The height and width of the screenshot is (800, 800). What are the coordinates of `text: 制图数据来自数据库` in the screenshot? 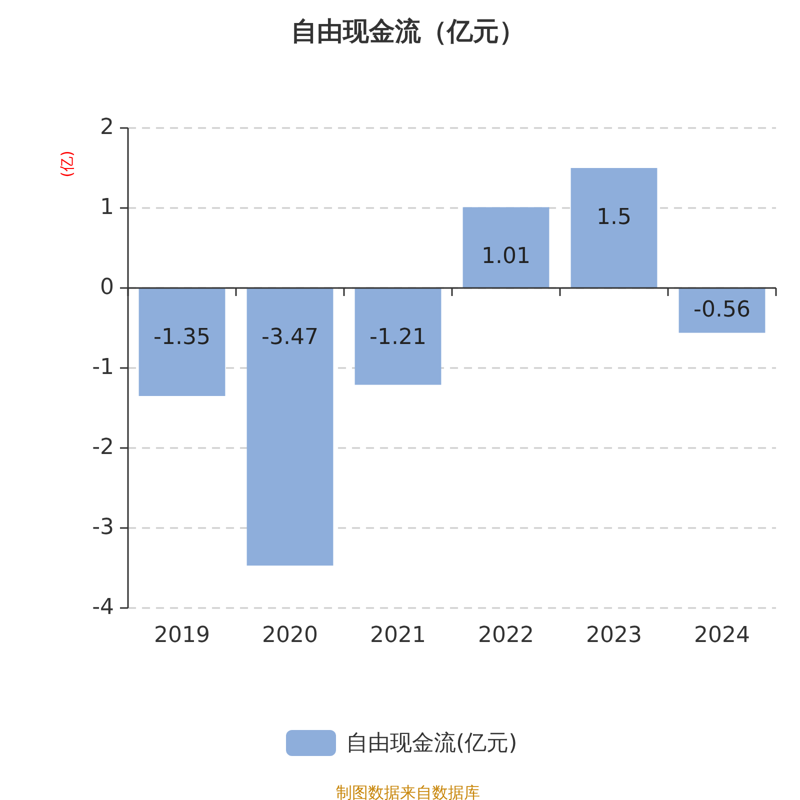 It's located at (408, 791).